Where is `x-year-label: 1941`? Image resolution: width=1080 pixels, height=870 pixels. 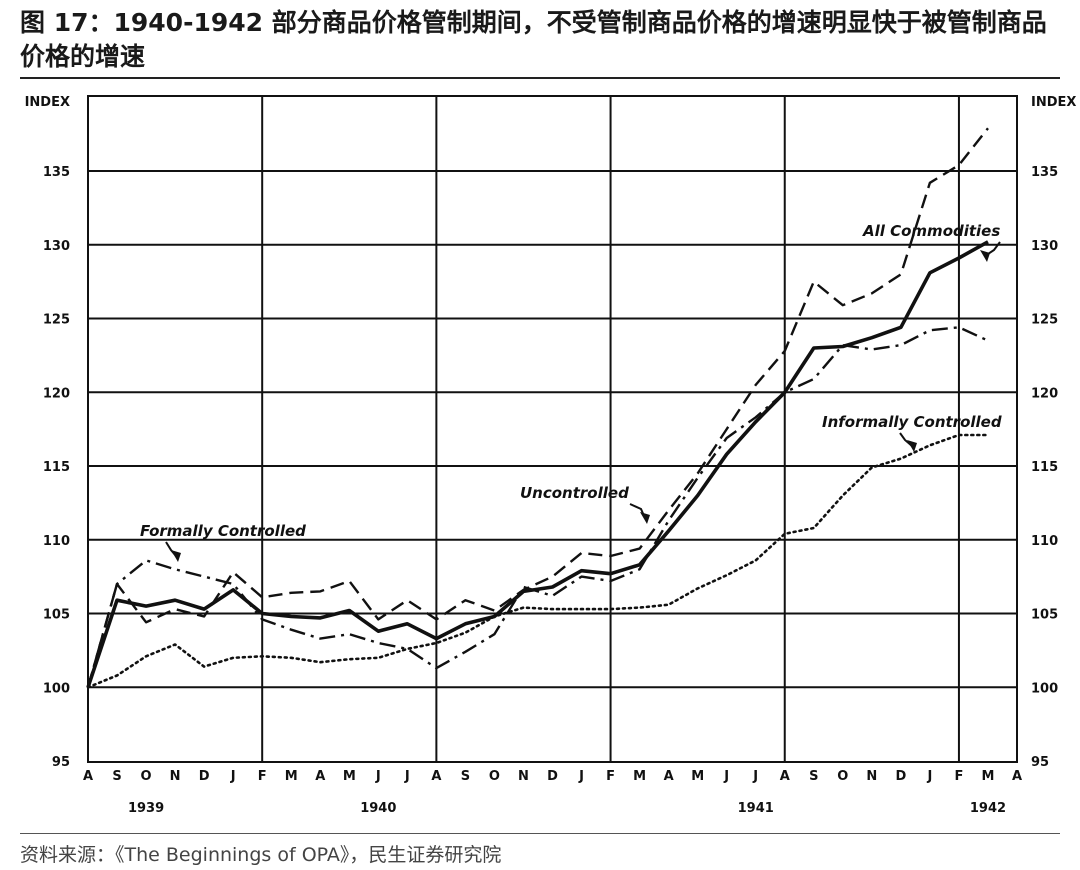 x-year-label: 1941 is located at coordinates (756, 808).